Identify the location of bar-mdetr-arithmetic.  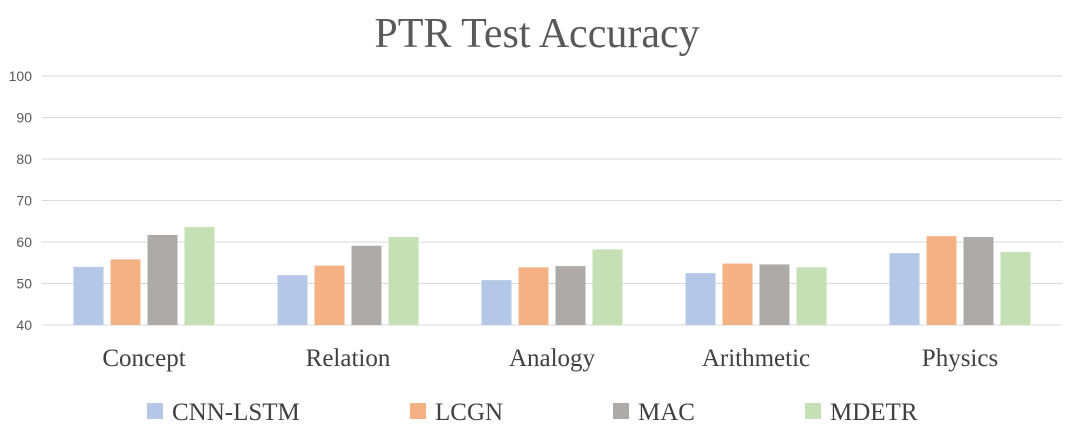
(811, 296).